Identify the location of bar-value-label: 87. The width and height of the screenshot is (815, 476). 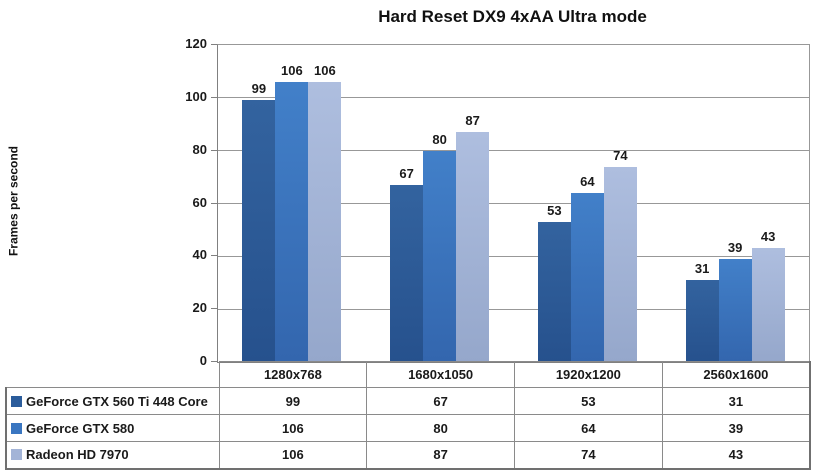
(472, 121).